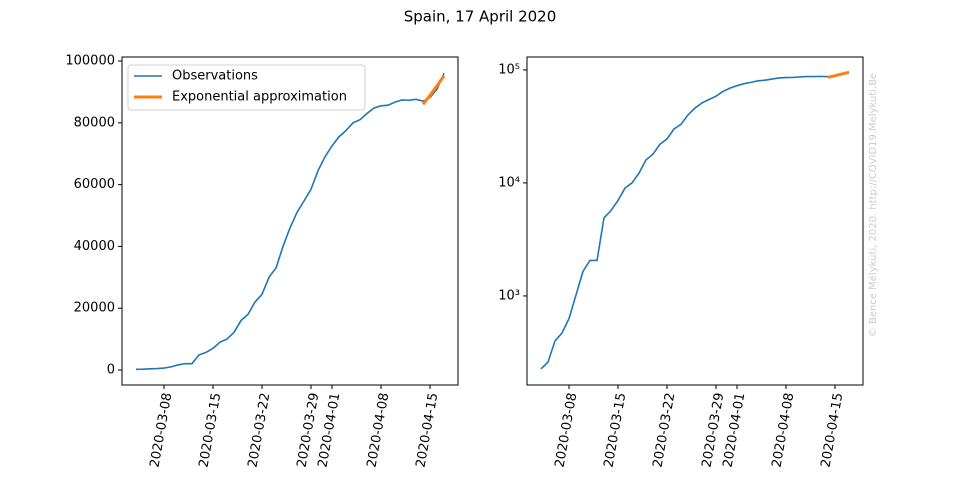 The width and height of the screenshot is (960, 480). What do you see at coordinates (90, 61) in the screenshot?
I see `y-tick-label: 100000` at bounding box center [90, 61].